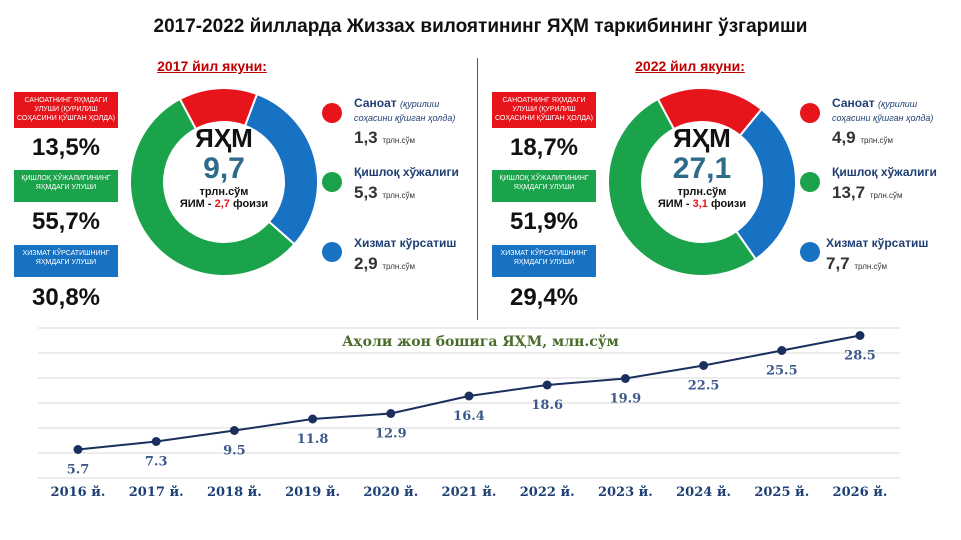  I want to click on legend-2022-services-dot, so click(810, 252).